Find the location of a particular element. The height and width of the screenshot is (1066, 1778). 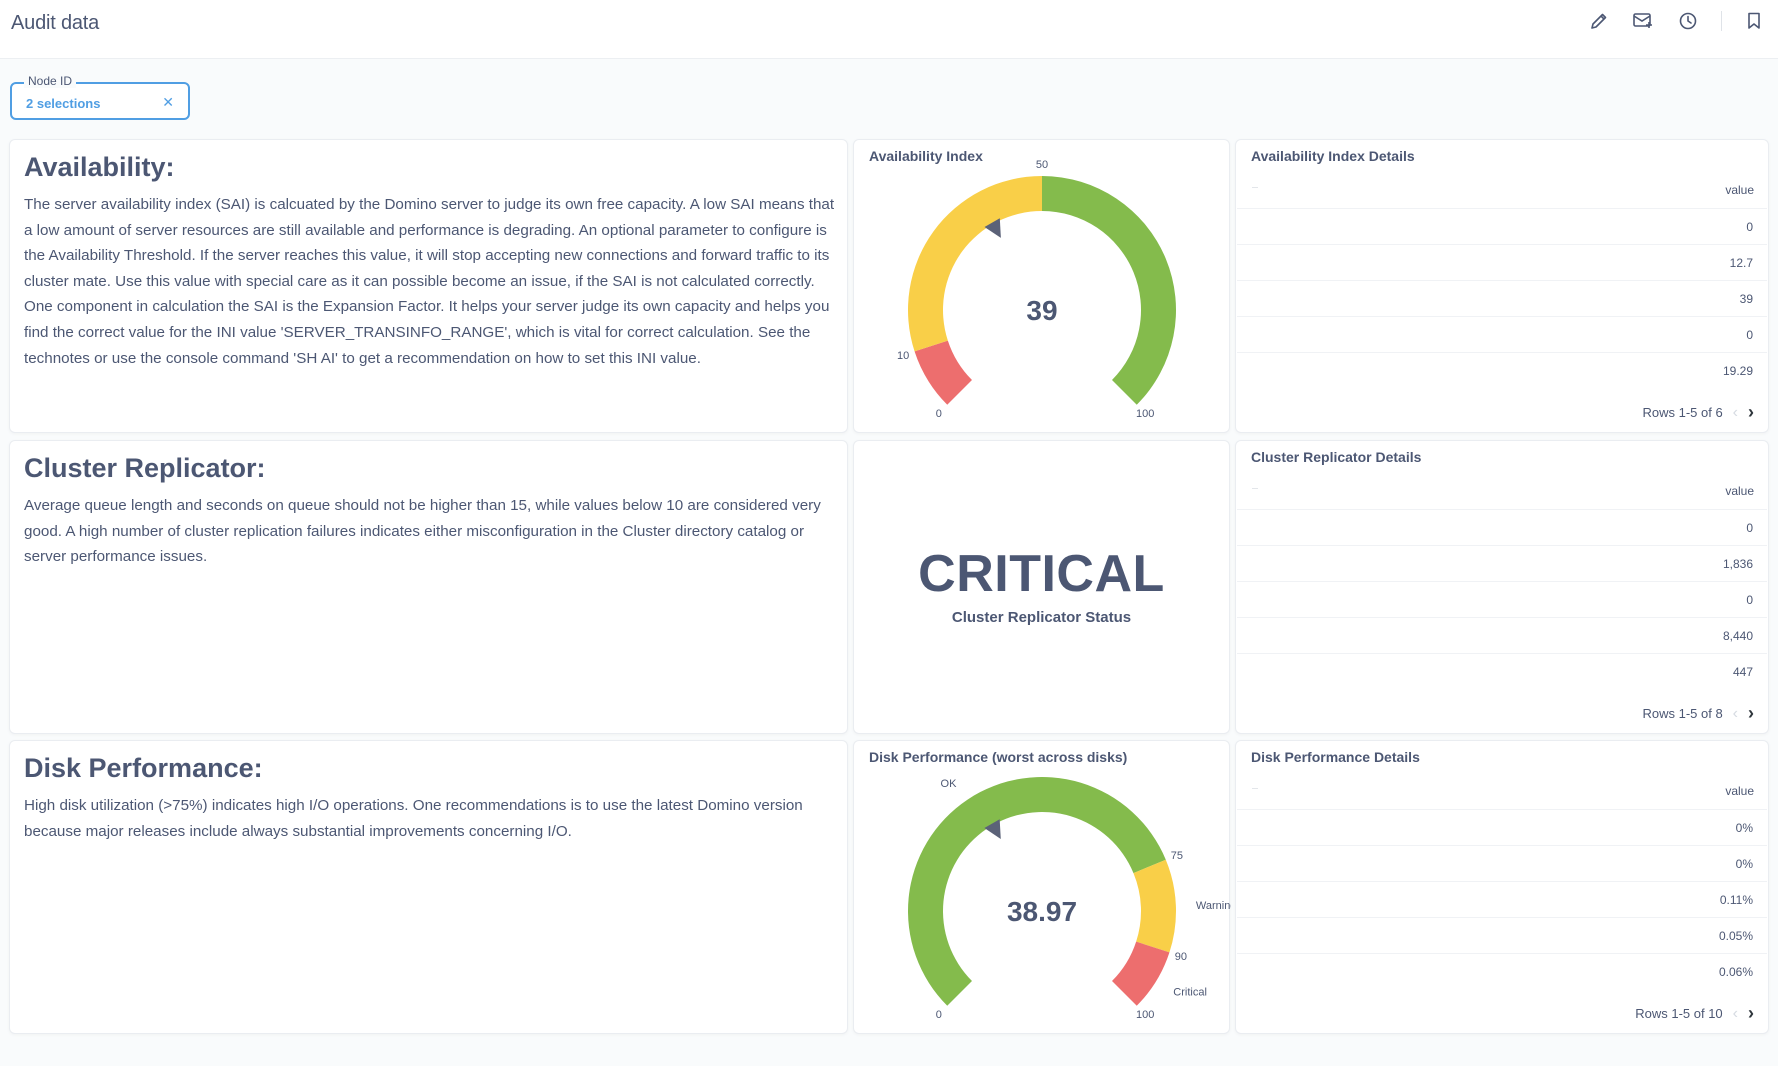

toolbar-divider is located at coordinates (1721, 21).